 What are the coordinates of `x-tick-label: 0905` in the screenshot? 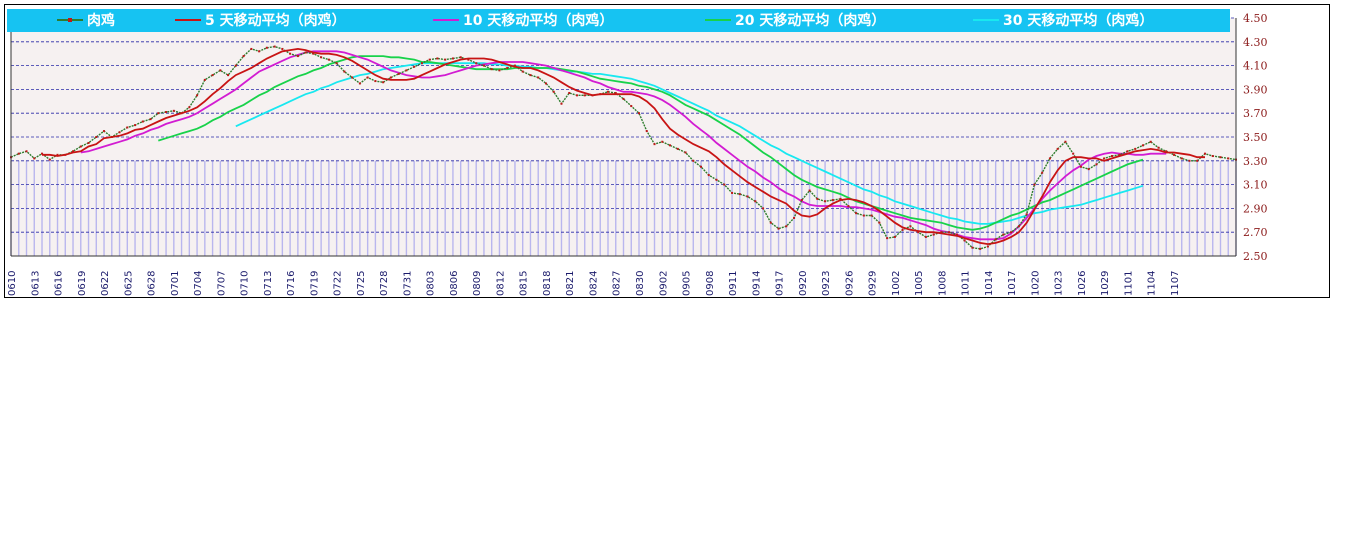 It's located at (687, 283).